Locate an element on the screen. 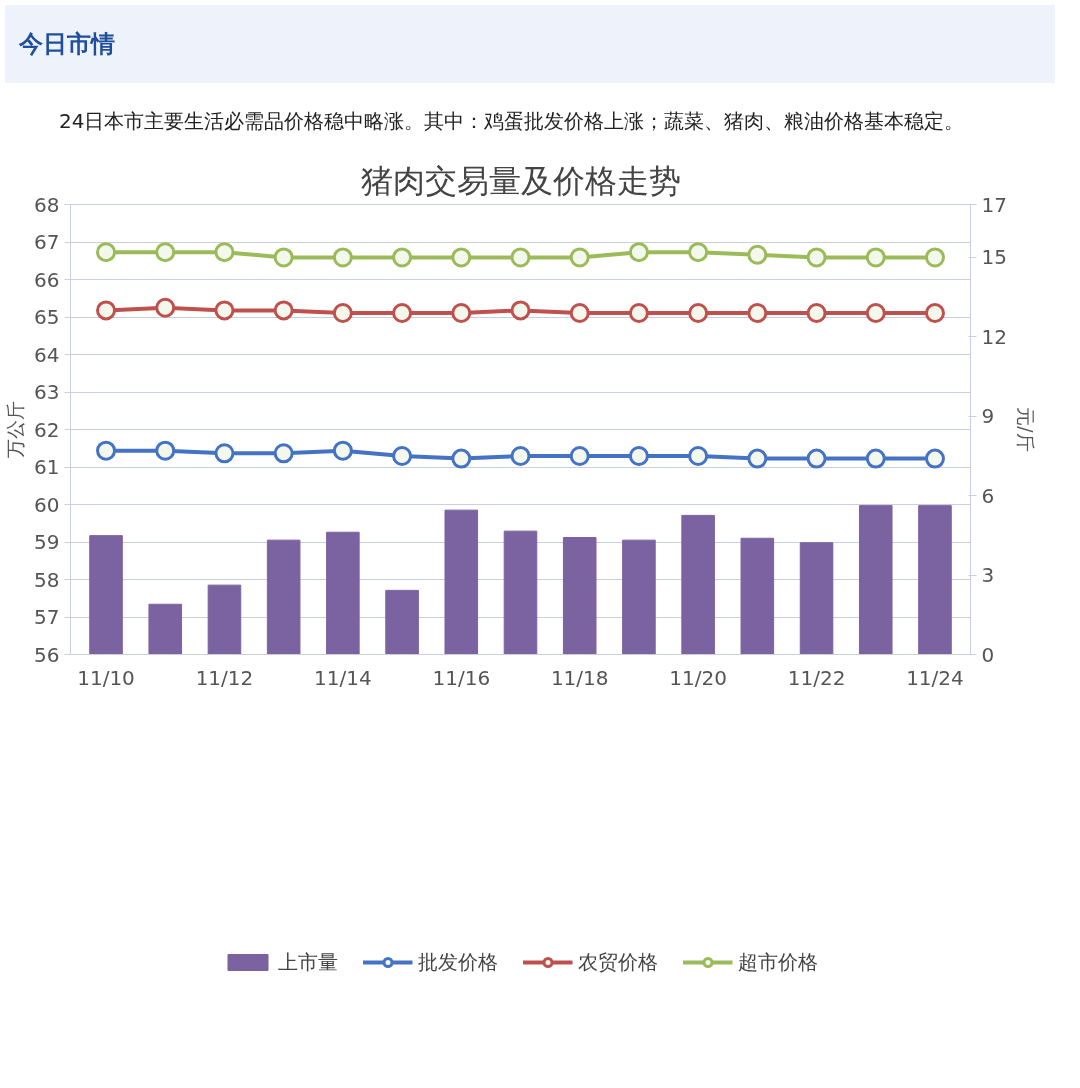 The height and width of the screenshot is (1088, 1080). y-tick-label: 58 is located at coordinates (47, 579).